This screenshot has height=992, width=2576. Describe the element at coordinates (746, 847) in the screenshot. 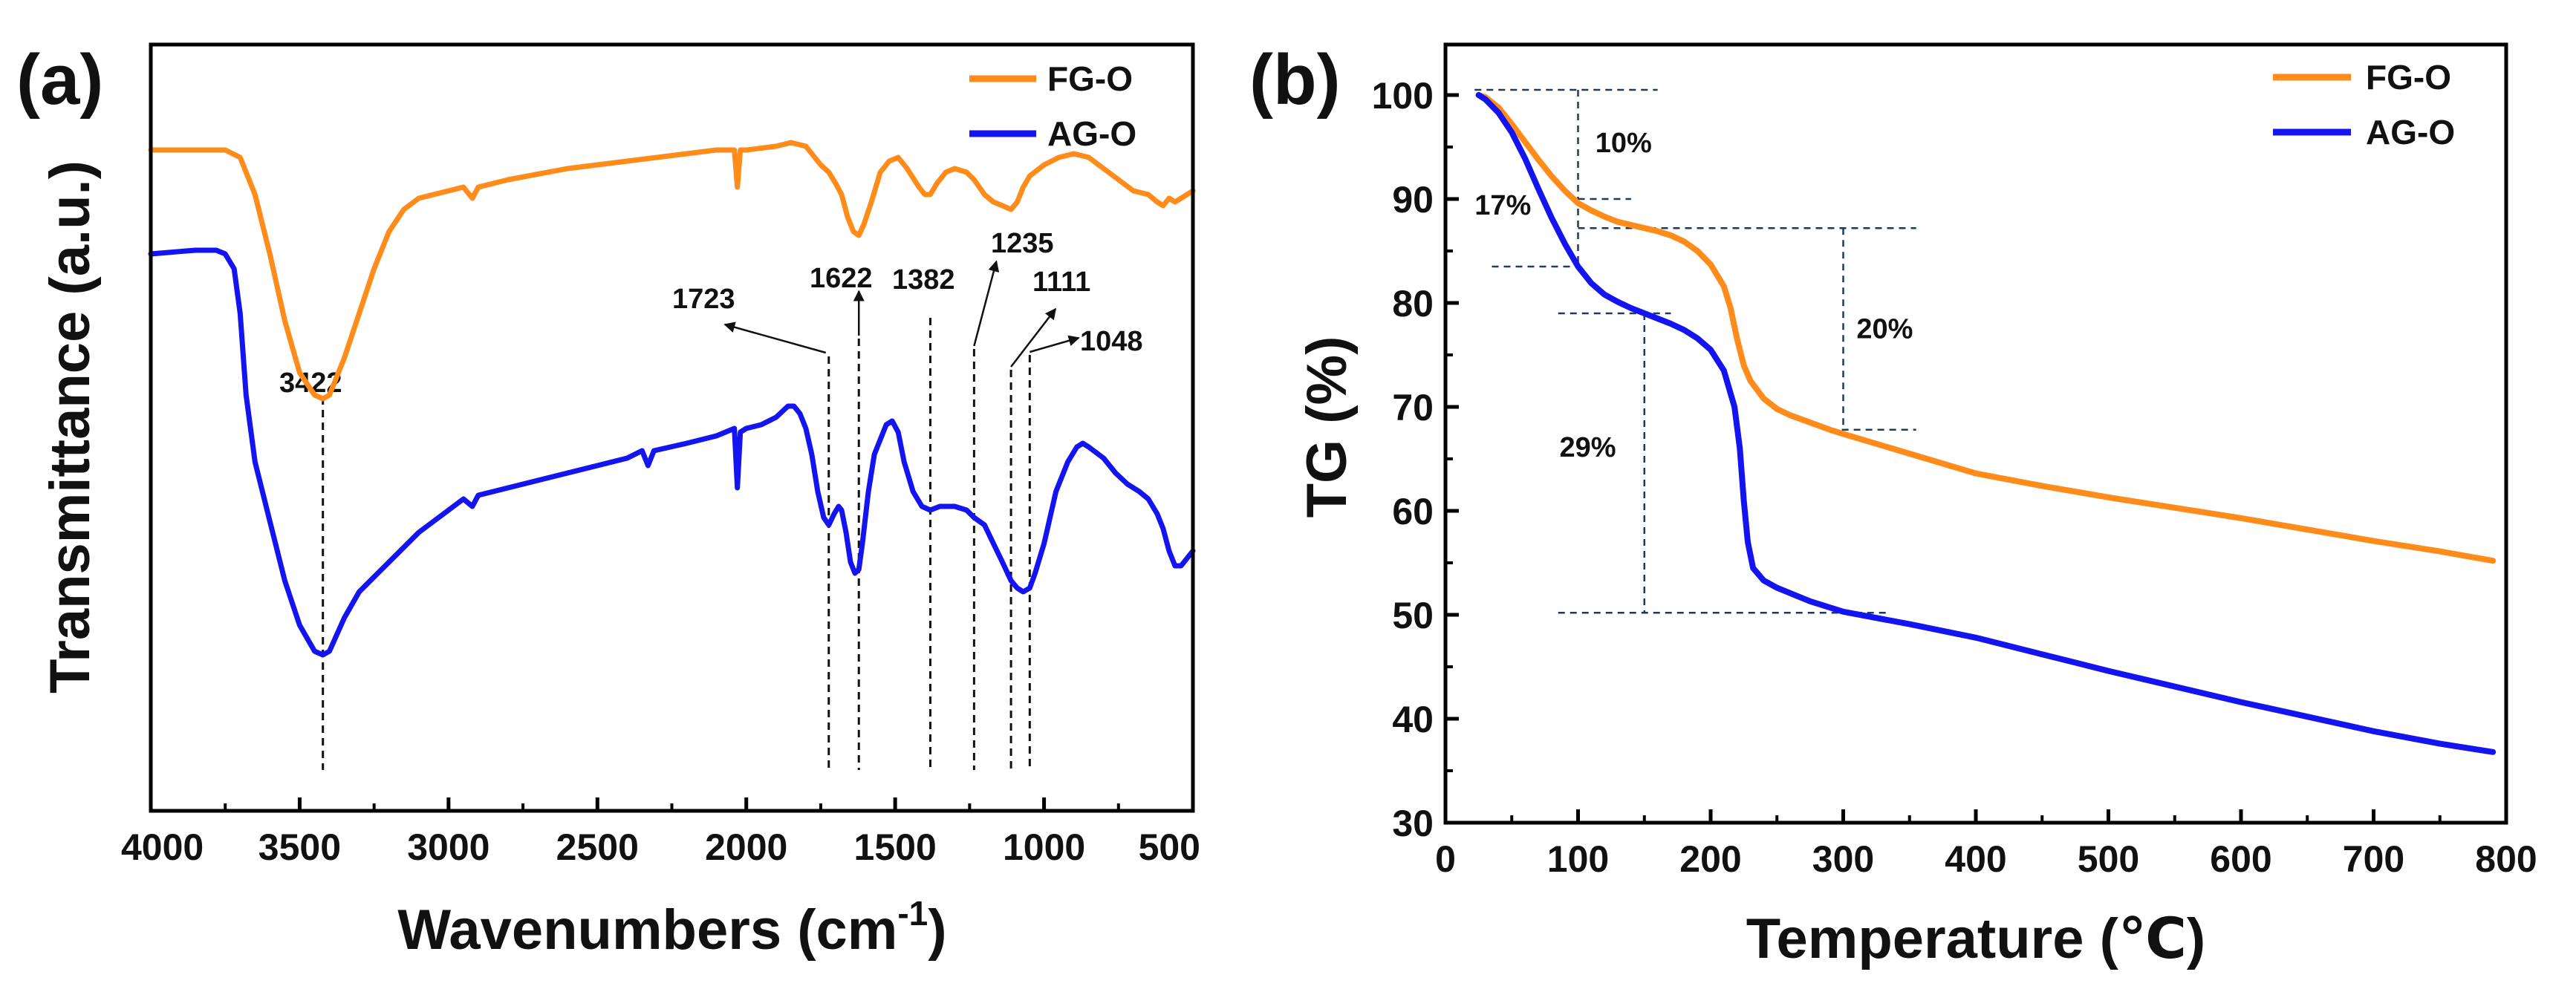

I see `x-tick-label-a: 2000` at that location.